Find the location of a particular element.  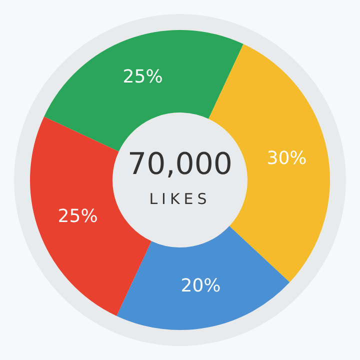

text: LIKES is located at coordinates (180, 199).